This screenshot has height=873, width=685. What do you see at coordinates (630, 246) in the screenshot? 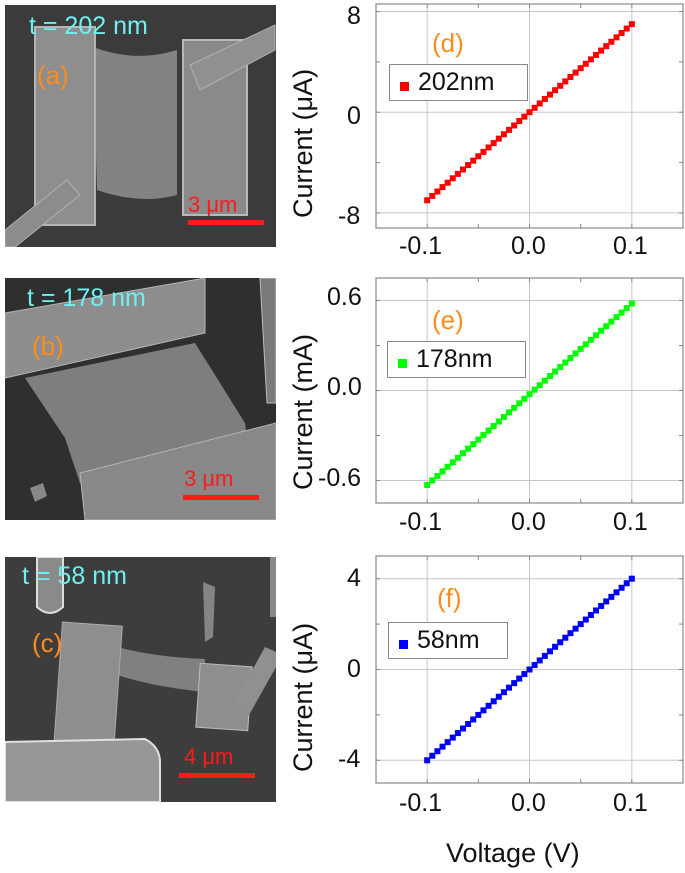
I see `xtick-d-3: 0.1` at bounding box center [630, 246].